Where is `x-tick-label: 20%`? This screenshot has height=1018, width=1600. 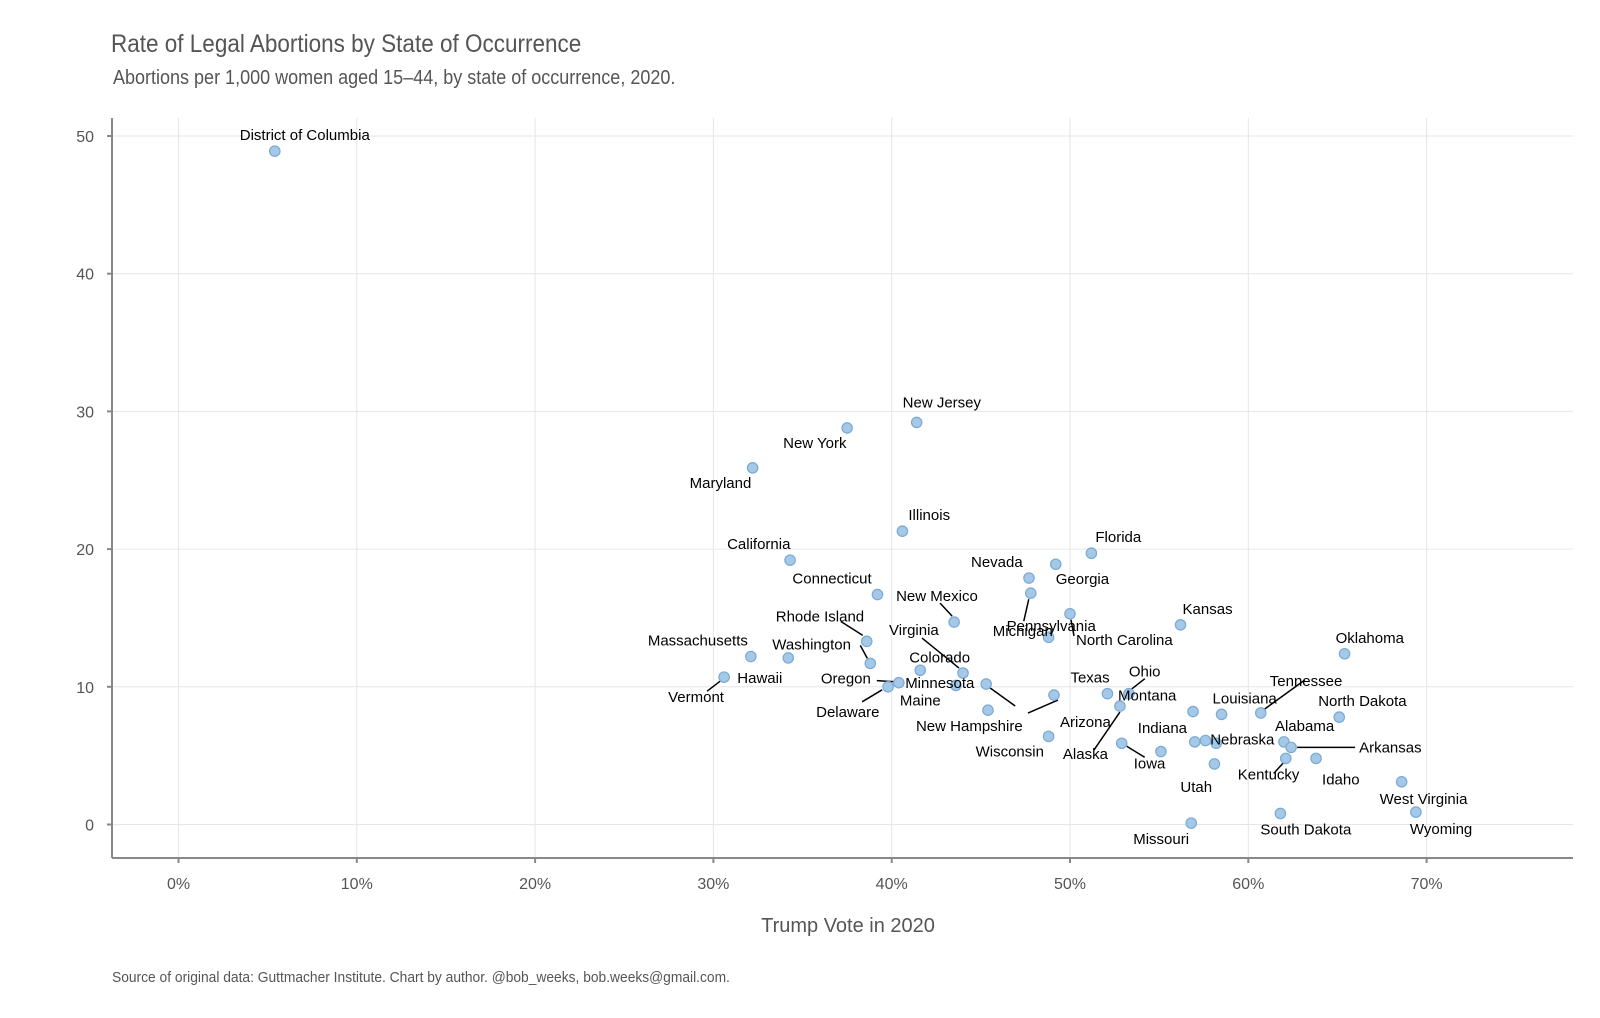 x-tick-label: 20% is located at coordinates (535, 884).